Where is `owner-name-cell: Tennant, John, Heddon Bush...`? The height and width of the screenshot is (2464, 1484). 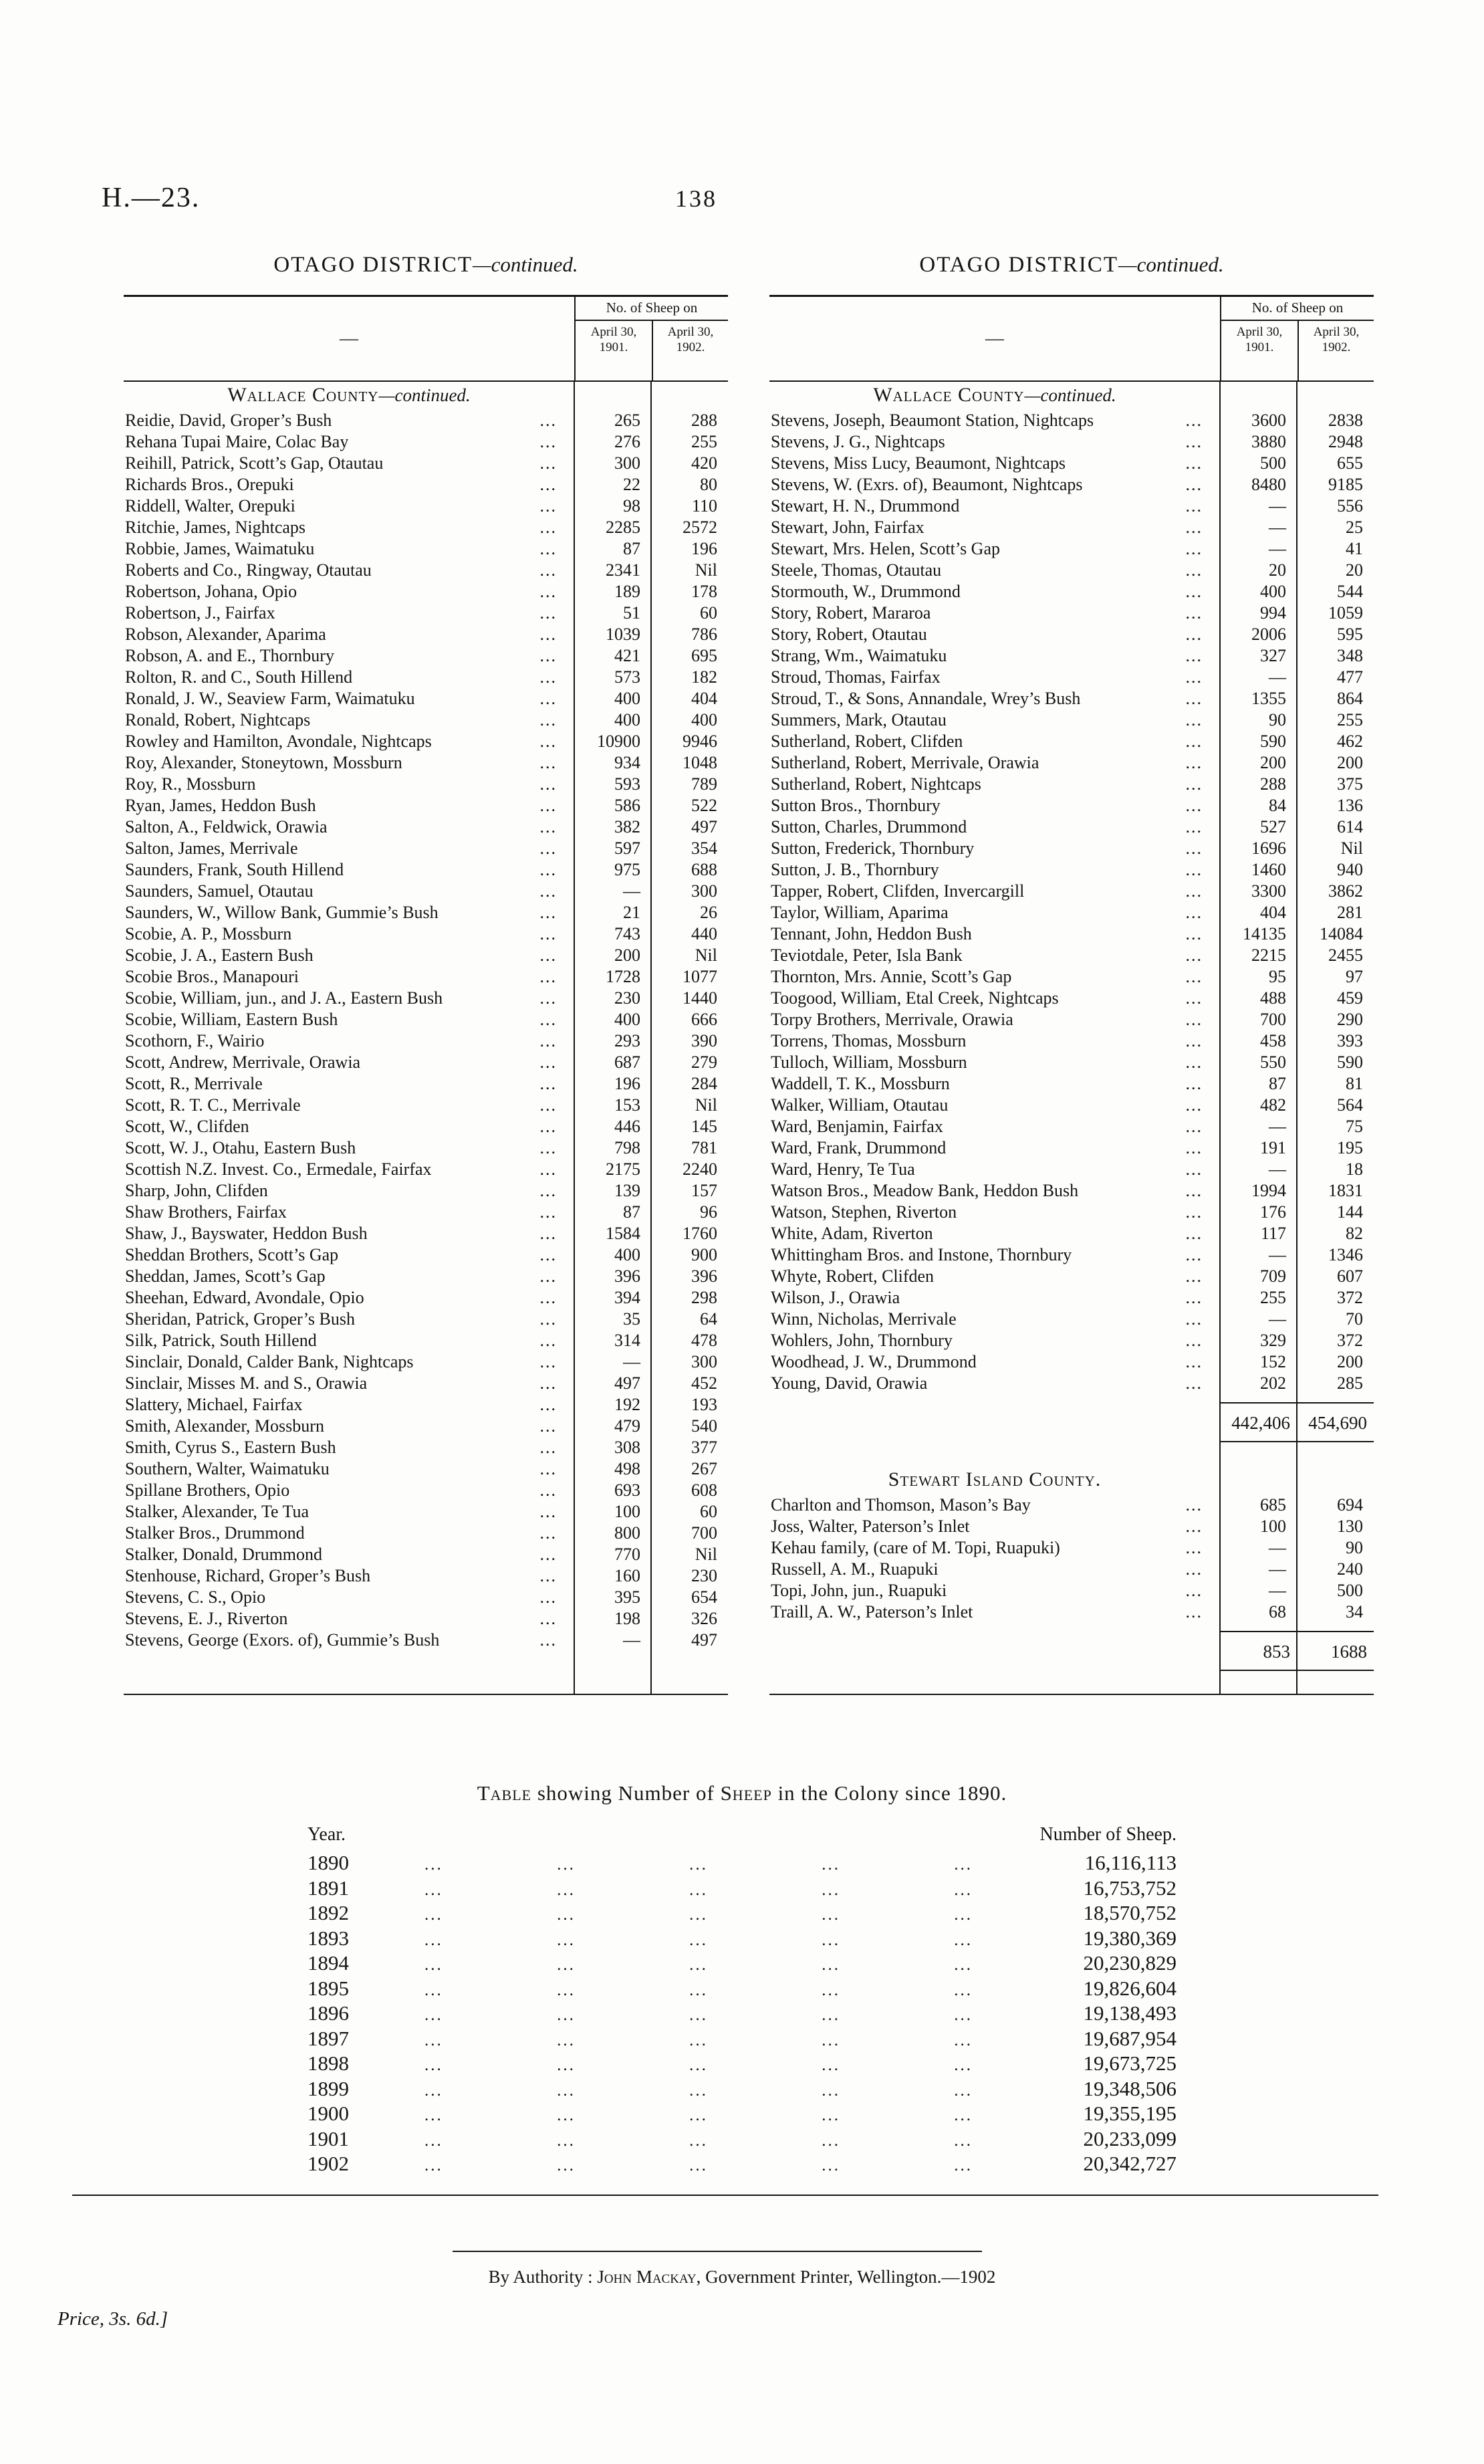 owner-name-cell: Tennant, John, Heddon Bush... is located at coordinates (994, 934).